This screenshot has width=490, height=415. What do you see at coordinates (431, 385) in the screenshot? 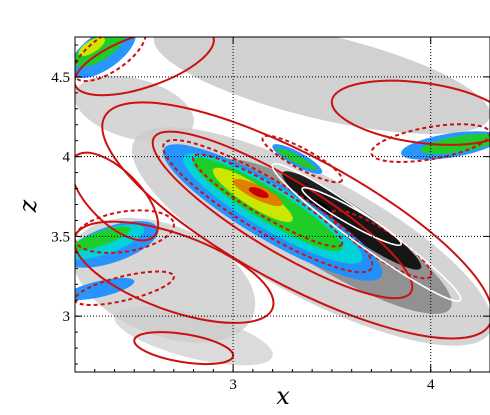
I see `x-tick-label: 4` at bounding box center [431, 385].